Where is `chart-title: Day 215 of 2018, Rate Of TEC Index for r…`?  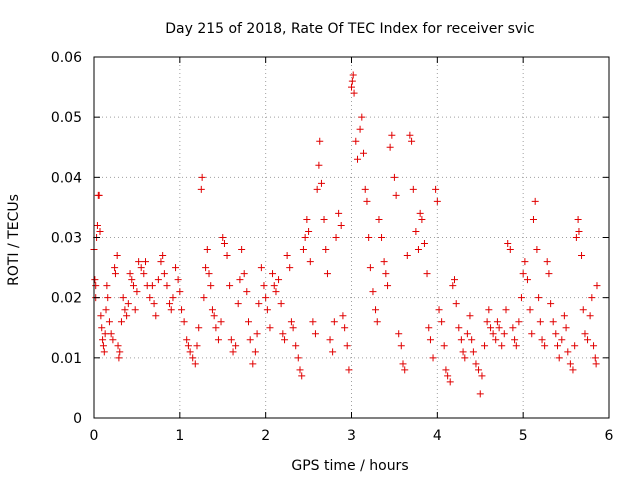
chart-title: Day 215 of 2018, Rate Of TEC Index for r… is located at coordinates (350, 29).